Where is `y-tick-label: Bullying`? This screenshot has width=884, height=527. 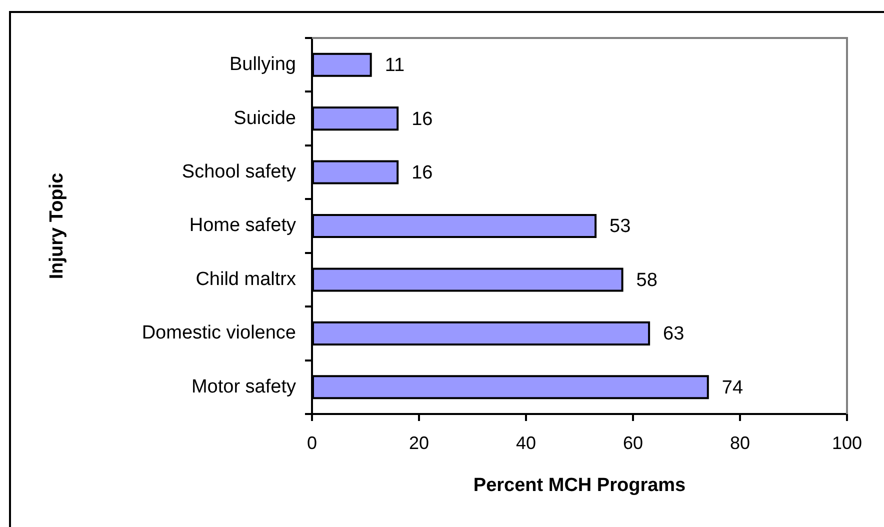 y-tick-label: Bullying is located at coordinates (262, 65).